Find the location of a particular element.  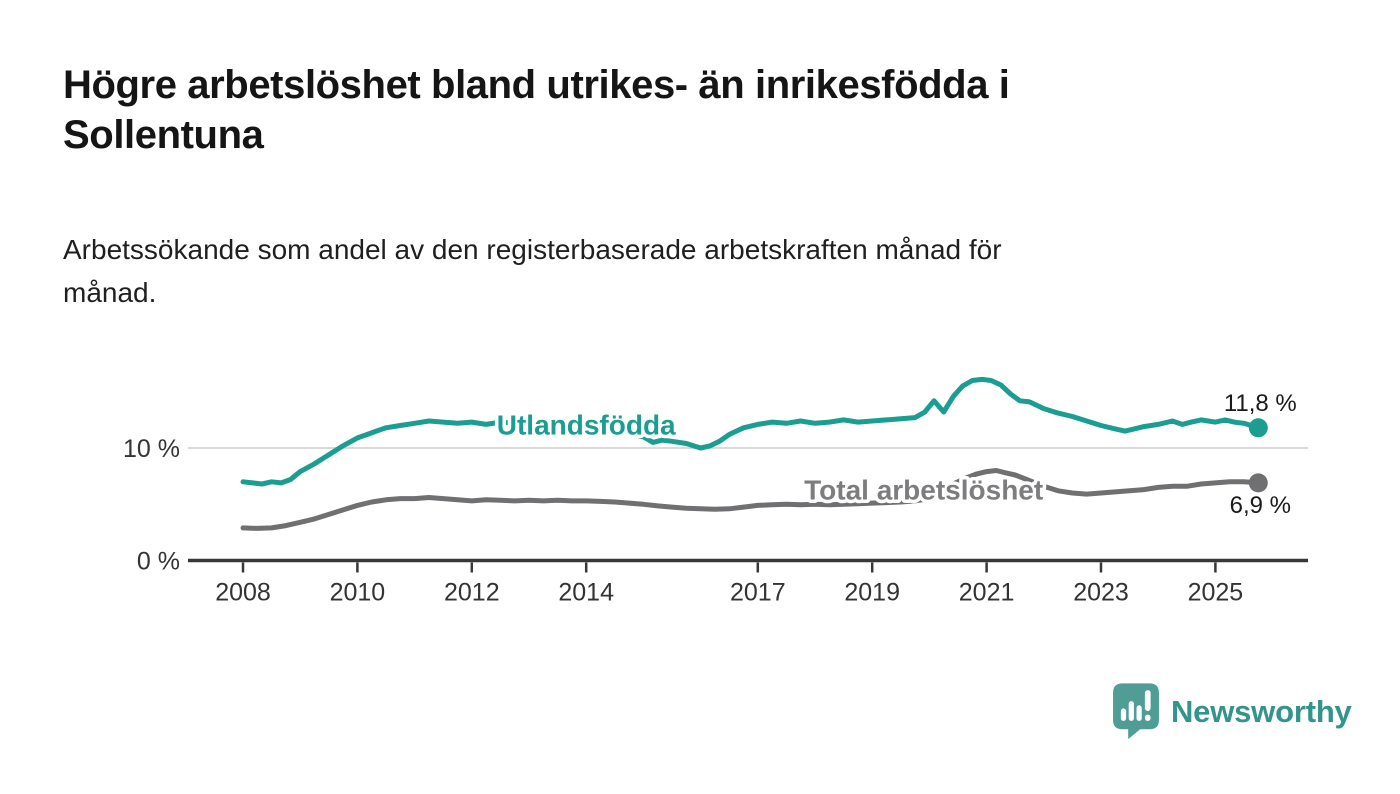

x-axis-tick-label: 2012 is located at coordinates (472, 593).